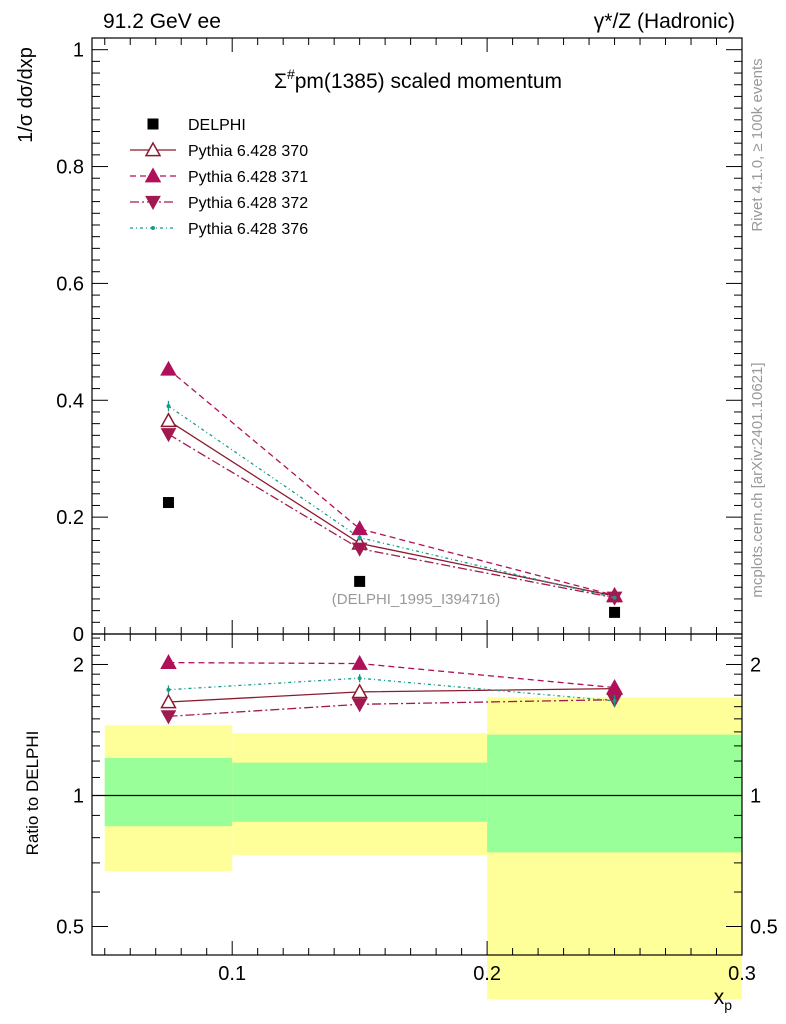  I want to click on legend-item-p370: Pythia 6.428 370, so click(219, 150).